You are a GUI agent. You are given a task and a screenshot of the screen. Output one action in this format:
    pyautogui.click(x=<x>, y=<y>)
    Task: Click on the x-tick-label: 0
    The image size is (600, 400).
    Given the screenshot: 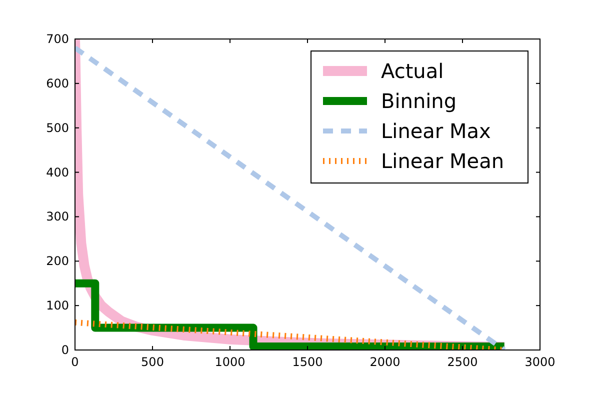 What is the action you would take?
    pyautogui.click(x=75, y=362)
    